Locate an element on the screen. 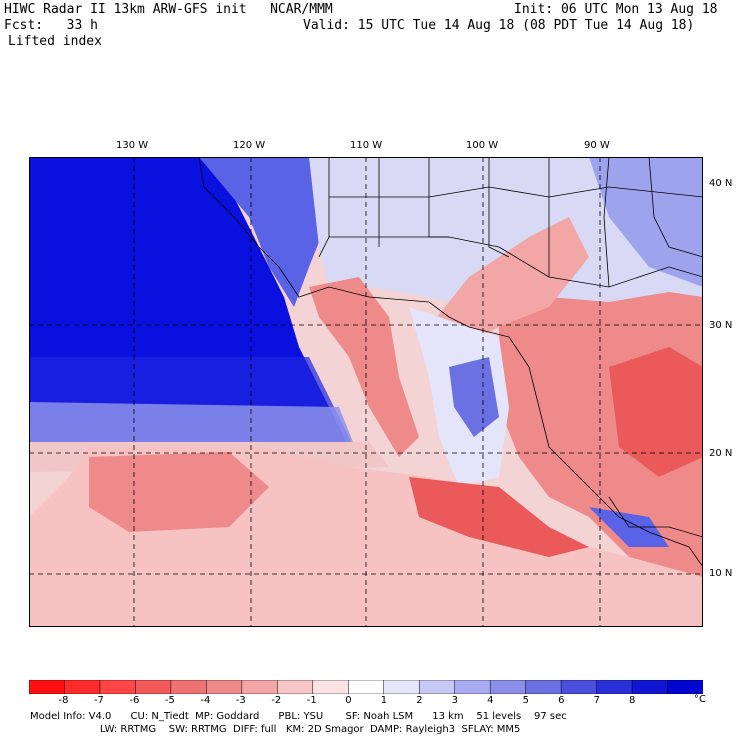 The image size is (740, 740). lon-label-110w: 110 W is located at coordinates (366, 145).